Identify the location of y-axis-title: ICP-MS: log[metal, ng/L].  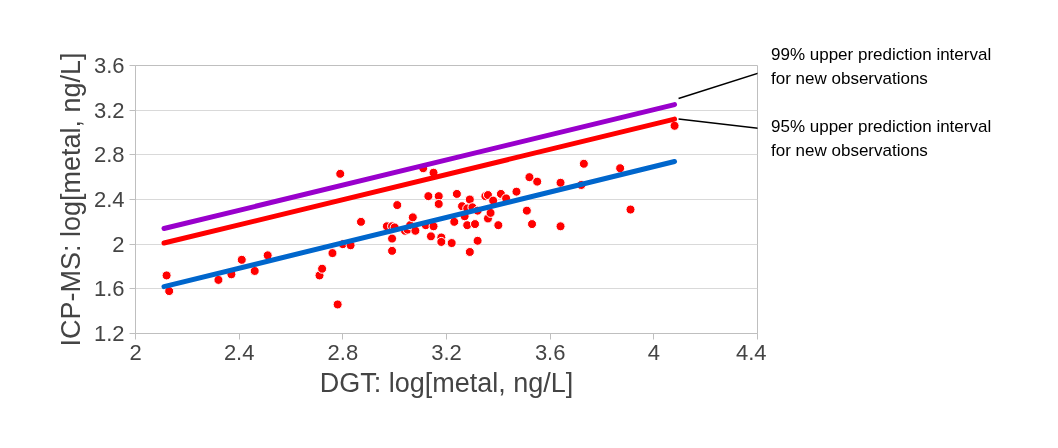
(70, 199).